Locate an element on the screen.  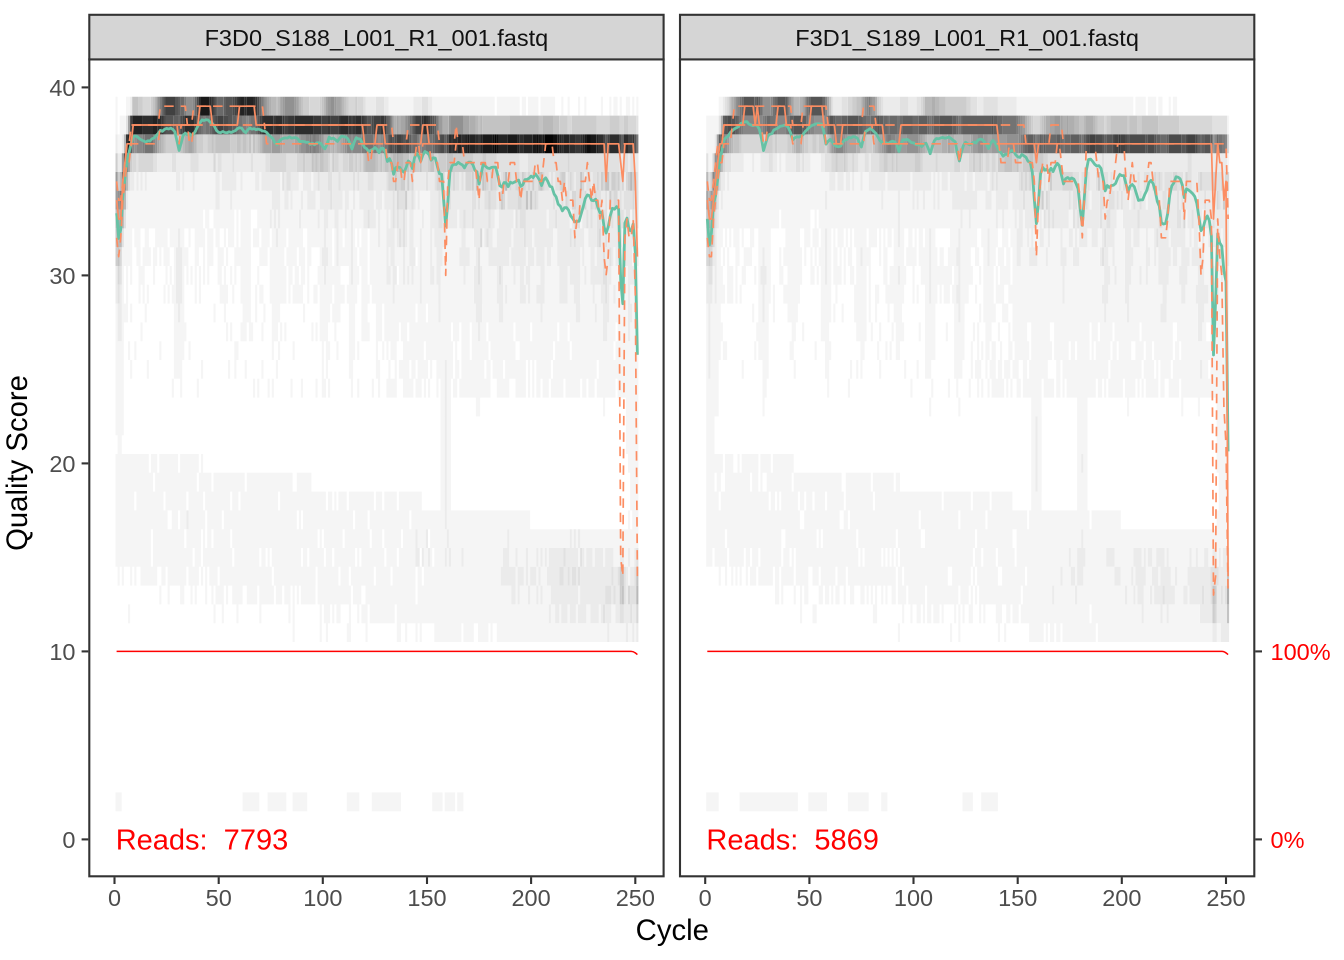
svg-text: 10 is located at coordinates (62, 652).